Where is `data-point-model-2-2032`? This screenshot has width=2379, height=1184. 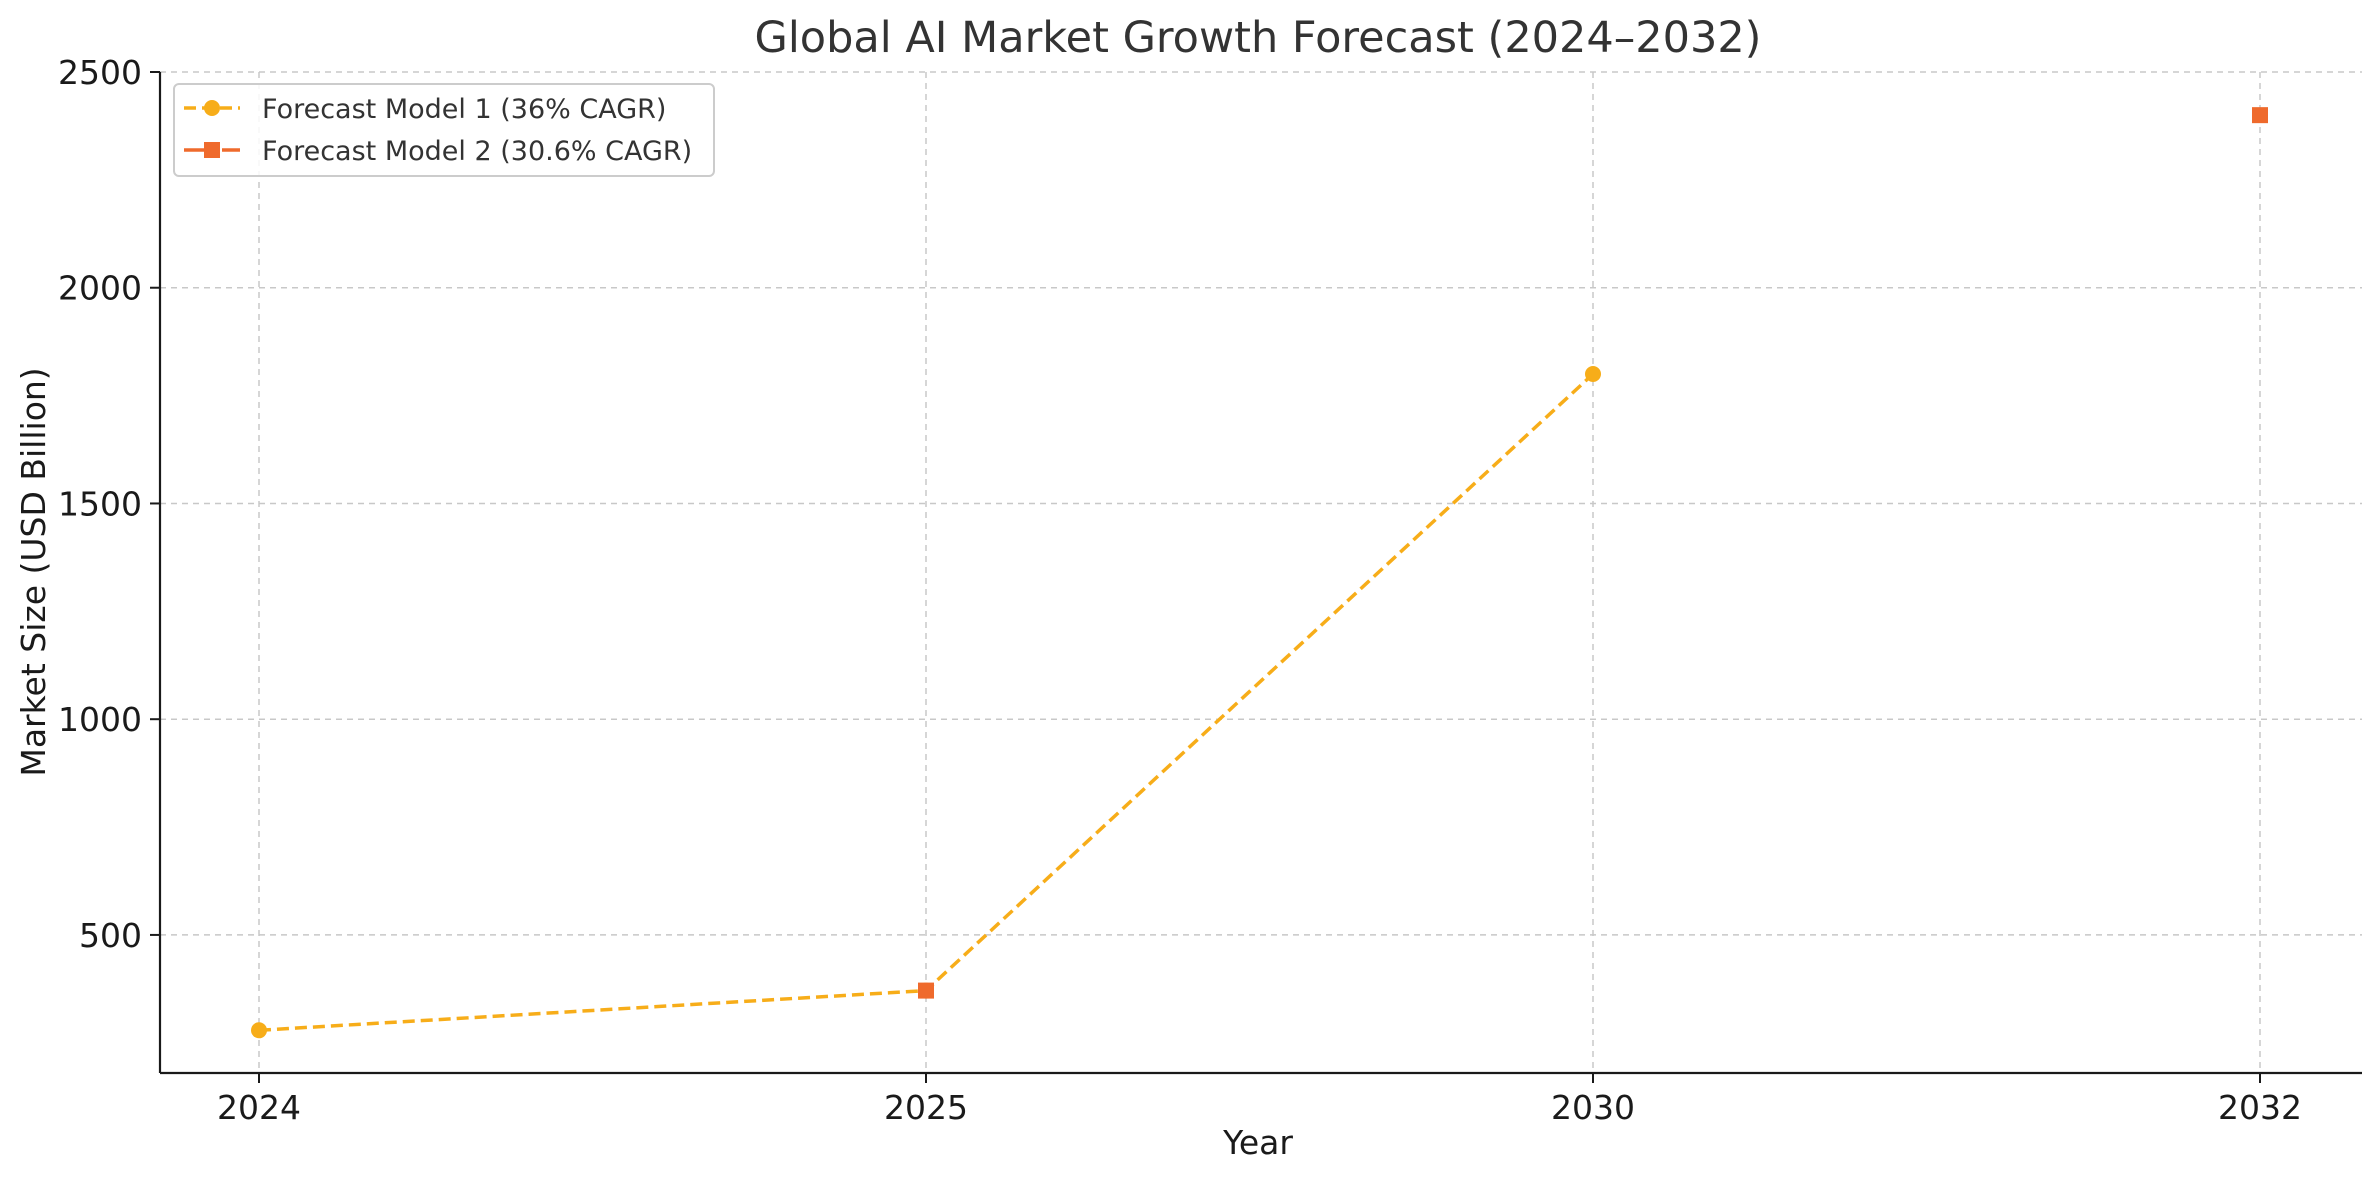 data-point-model-2-2032 is located at coordinates (2260, 115).